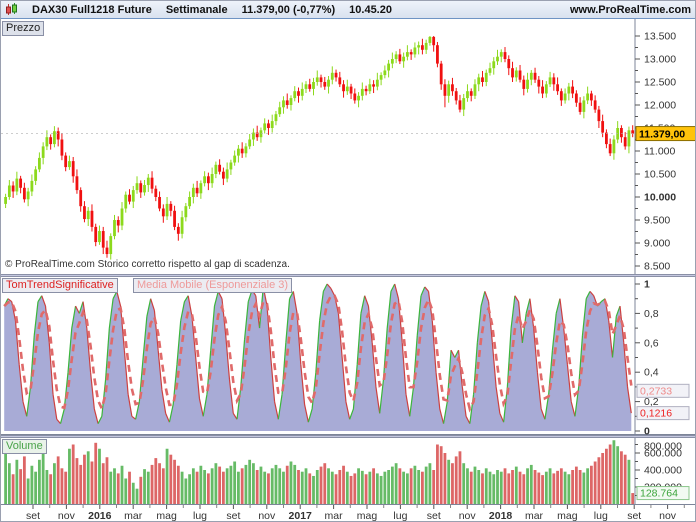  I want to click on tab-volume: Volume, so click(24, 446).